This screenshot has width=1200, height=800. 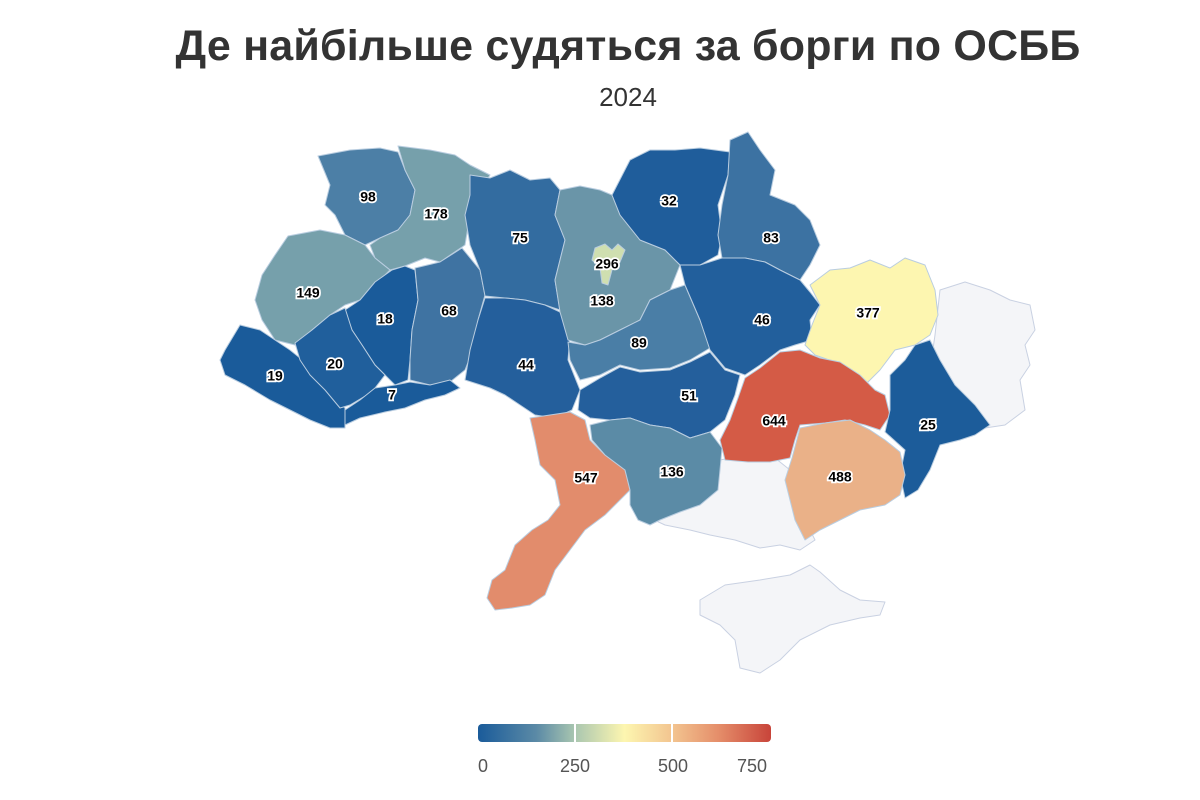 What do you see at coordinates (602, 301) in the screenshot?
I see `label-kyiv-oblast: 138` at bounding box center [602, 301].